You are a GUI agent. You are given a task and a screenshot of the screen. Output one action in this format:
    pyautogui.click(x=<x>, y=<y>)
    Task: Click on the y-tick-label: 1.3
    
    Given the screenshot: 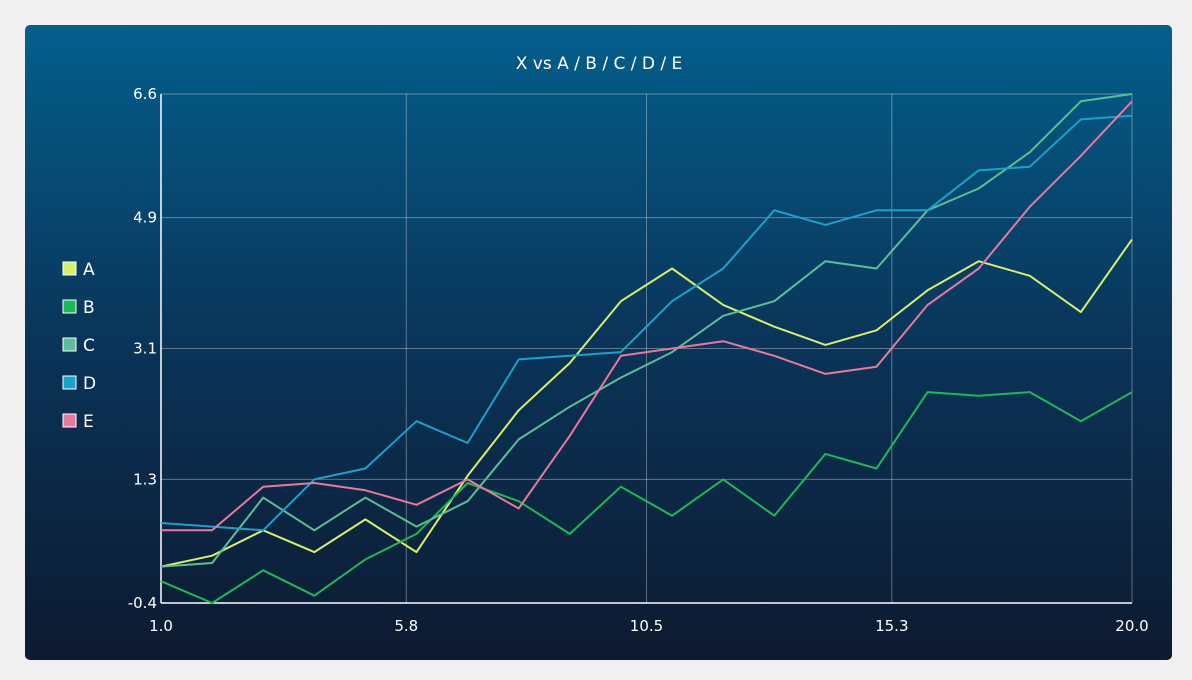 What is the action you would take?
    pyautogui.click(x=145, y=479)
    